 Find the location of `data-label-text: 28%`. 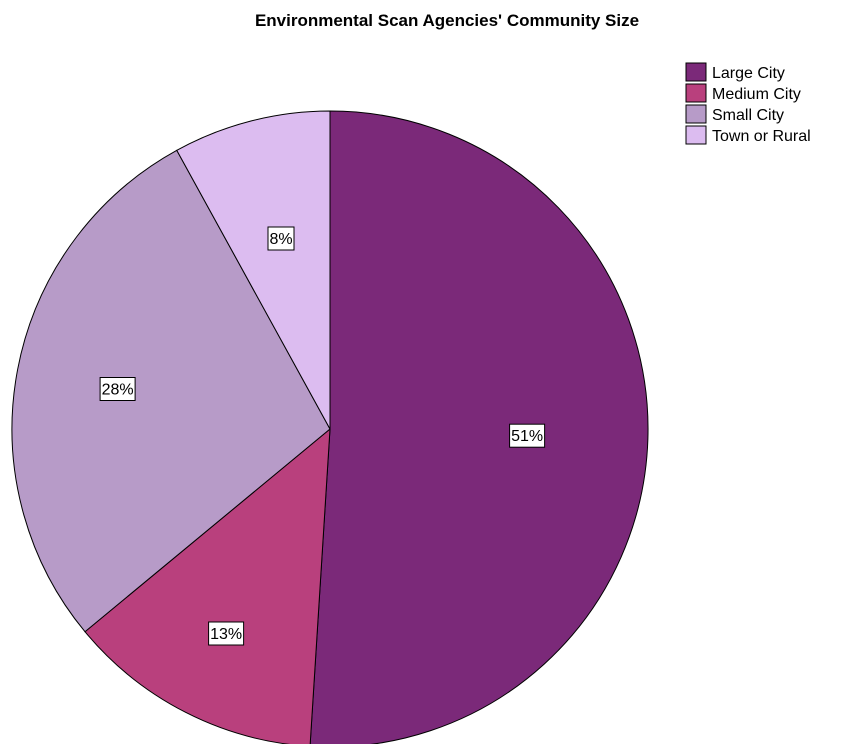

data-label-text: 28% is located at coordinates (118, 390).